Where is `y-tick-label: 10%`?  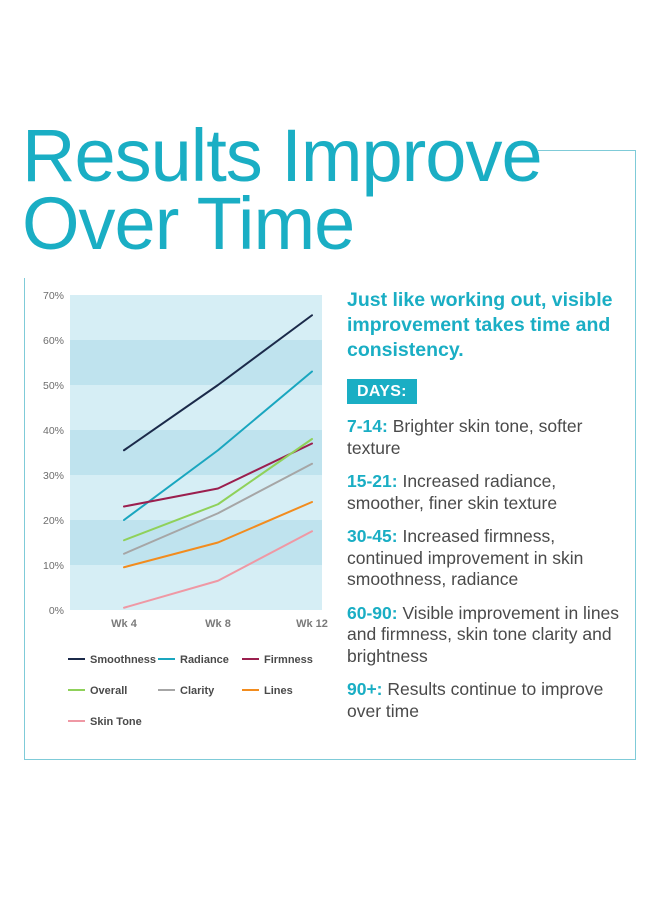
y-tick-label: 10% is located at coordinates (53, 566).